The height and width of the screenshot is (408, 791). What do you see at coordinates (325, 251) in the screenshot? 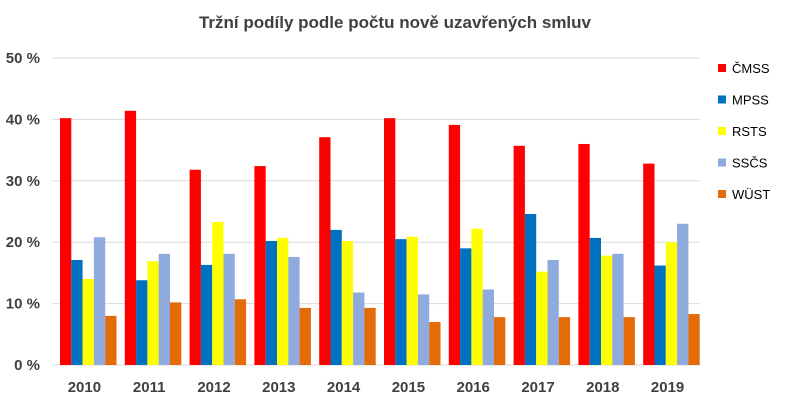
I see `bar-čmss-2014` at bounding box center [325, 251].